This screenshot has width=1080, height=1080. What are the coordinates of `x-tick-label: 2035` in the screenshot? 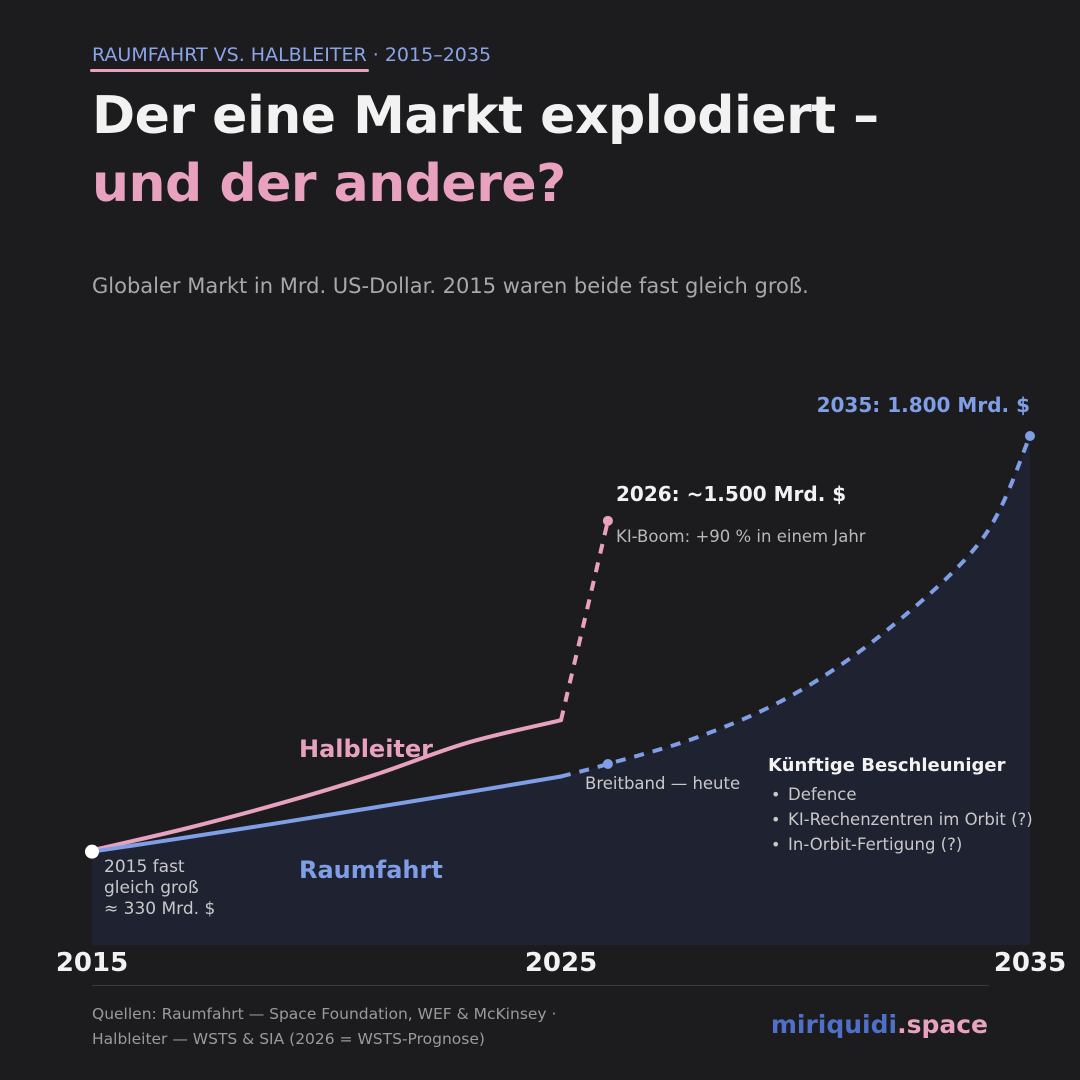 It's located at (1030, 963).